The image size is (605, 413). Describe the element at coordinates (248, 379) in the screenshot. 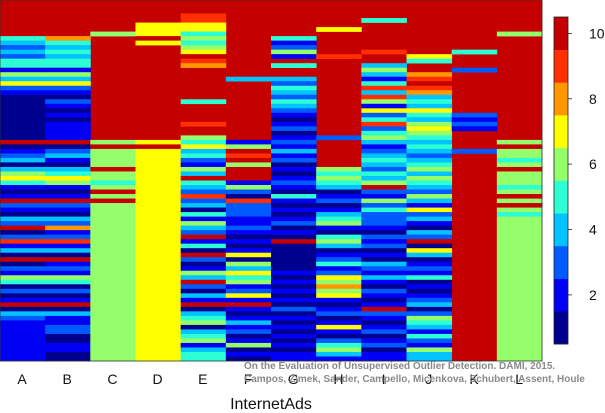

I see `column-label-F: F` at that location.